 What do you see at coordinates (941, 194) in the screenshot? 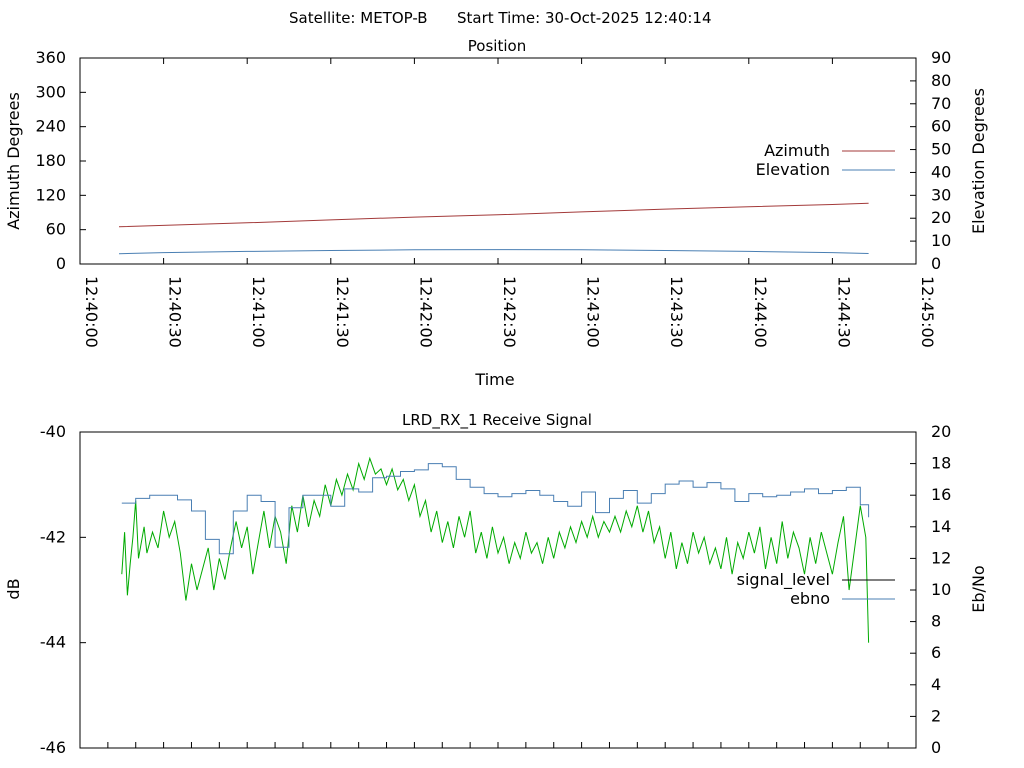
I see `y2-tick-label: 30` at bounding box center [941, 194].